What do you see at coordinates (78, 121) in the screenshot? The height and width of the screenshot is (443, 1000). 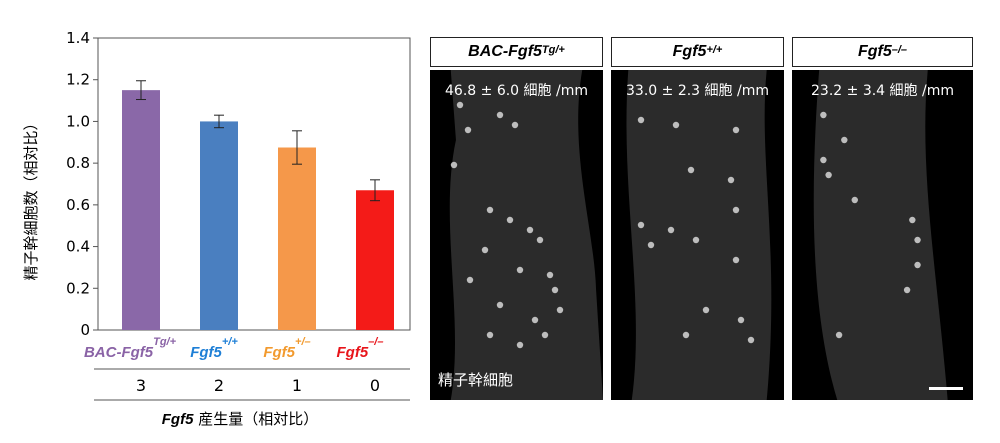 I see `y-tick-label: 1.0` at bounding box center [78, 121].